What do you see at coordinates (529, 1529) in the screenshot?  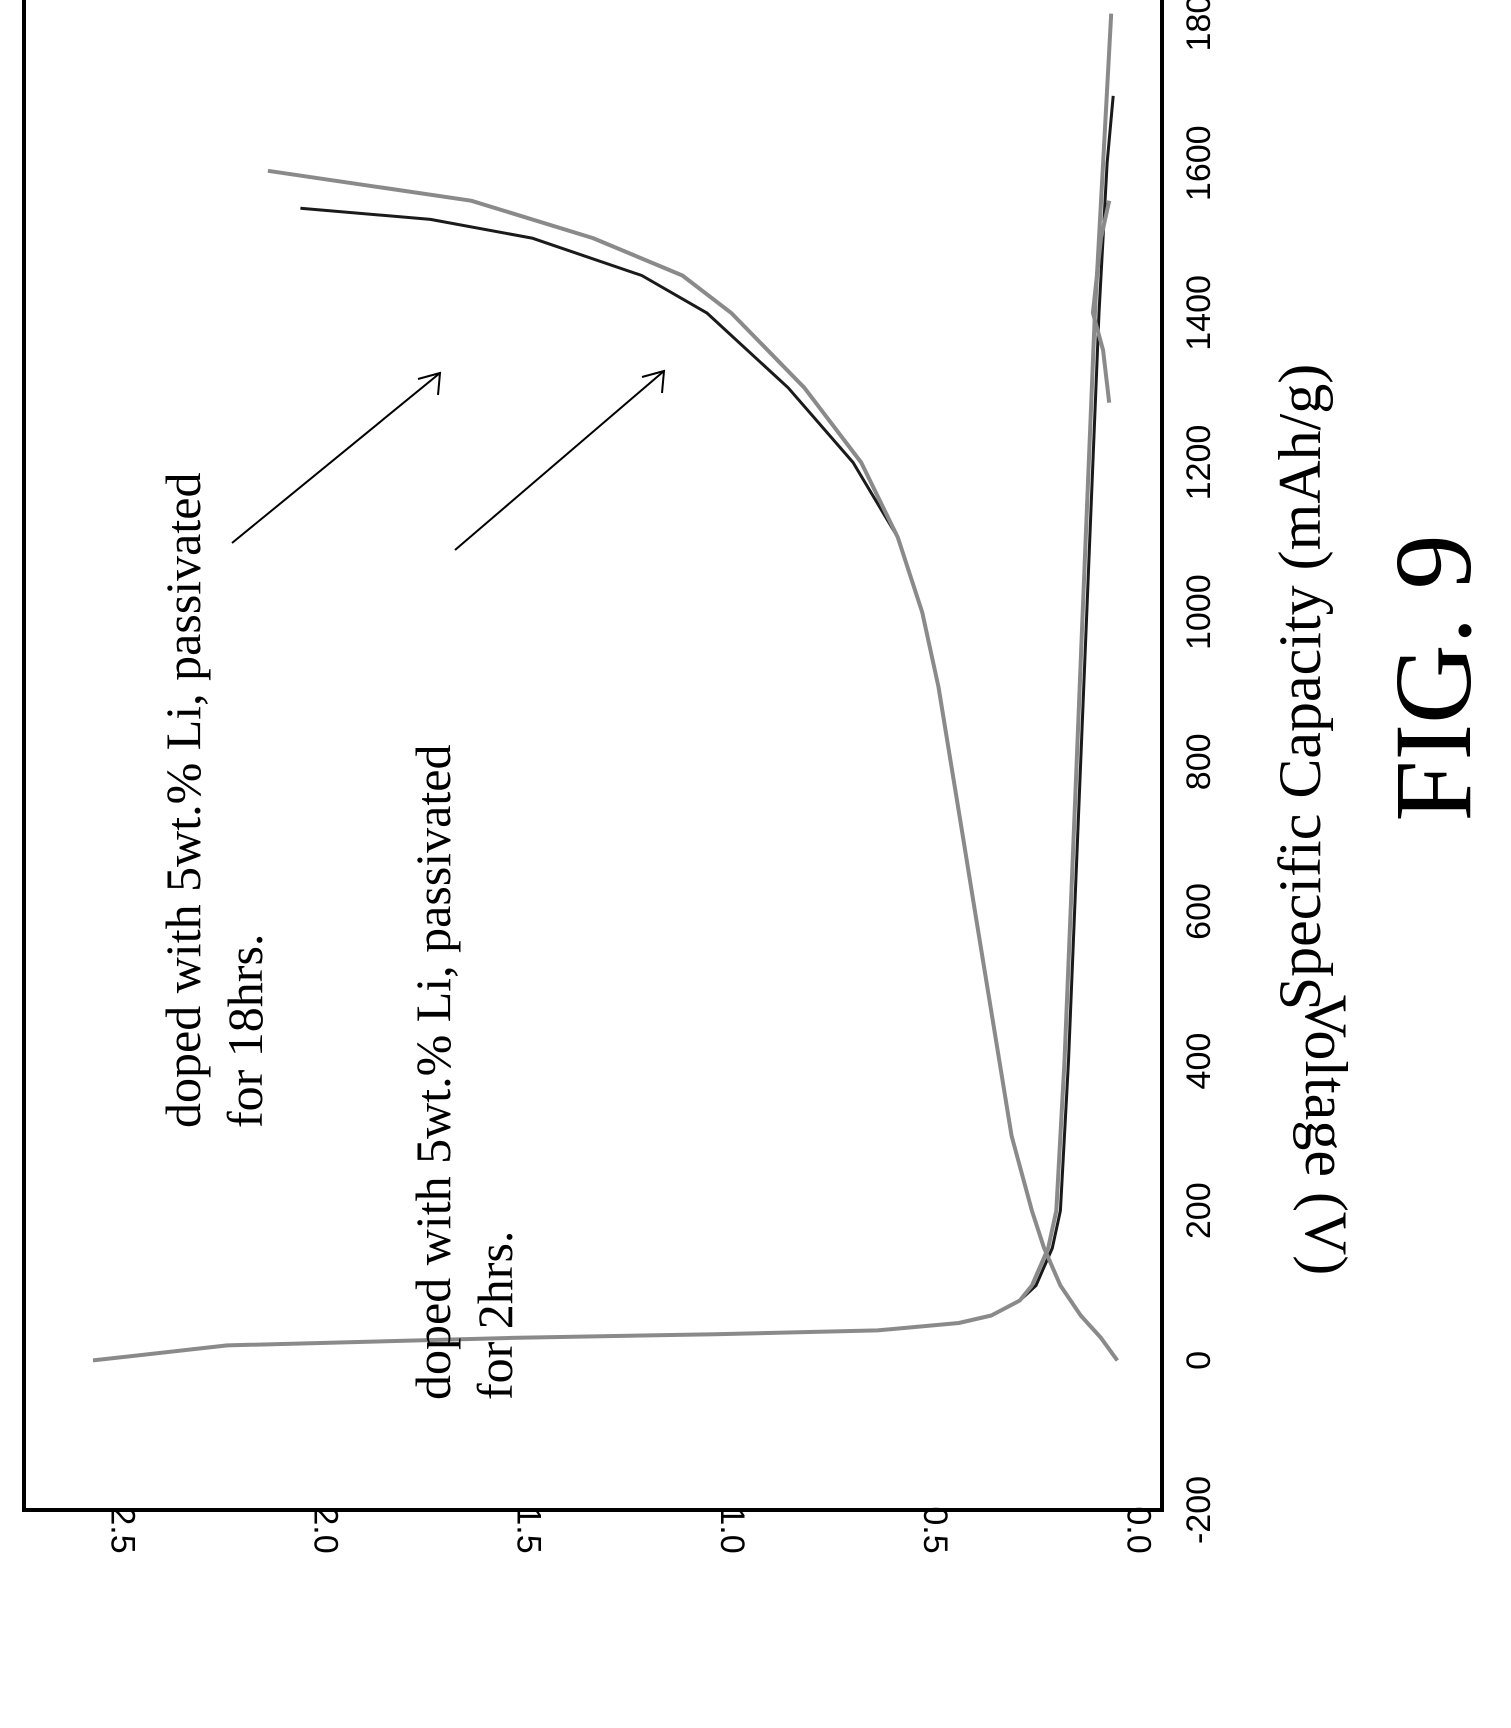 I see `y-tick-label: 1.5` at bounding box center [529, 1529].